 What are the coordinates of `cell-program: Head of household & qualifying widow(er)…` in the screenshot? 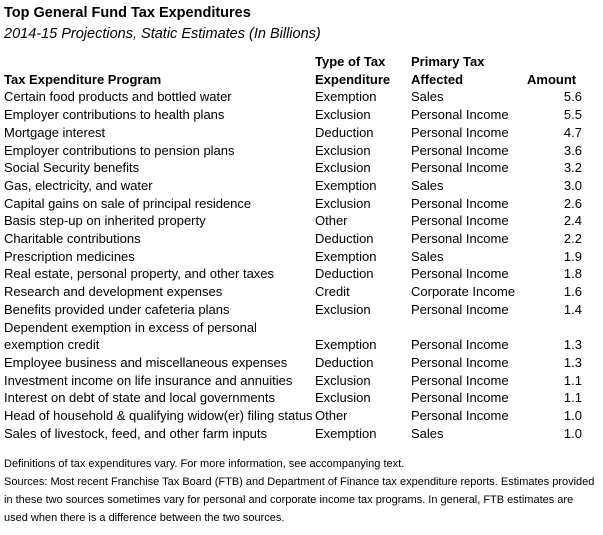 It's located at (158, 416).